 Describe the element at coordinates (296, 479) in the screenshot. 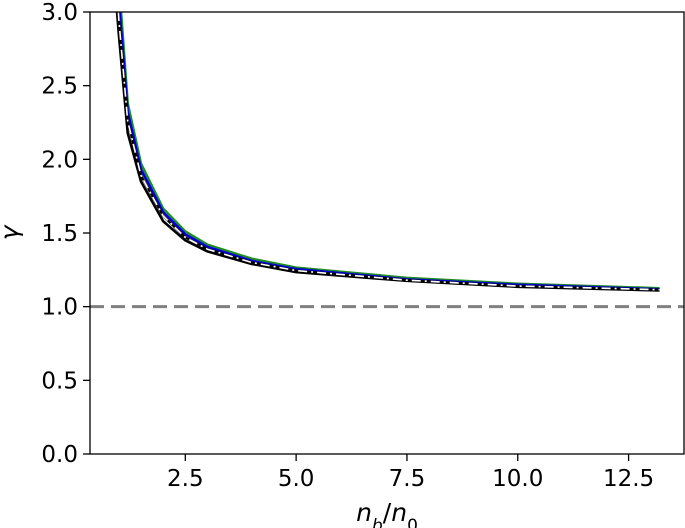

I see `x-tick-label: 5.0` at that location.